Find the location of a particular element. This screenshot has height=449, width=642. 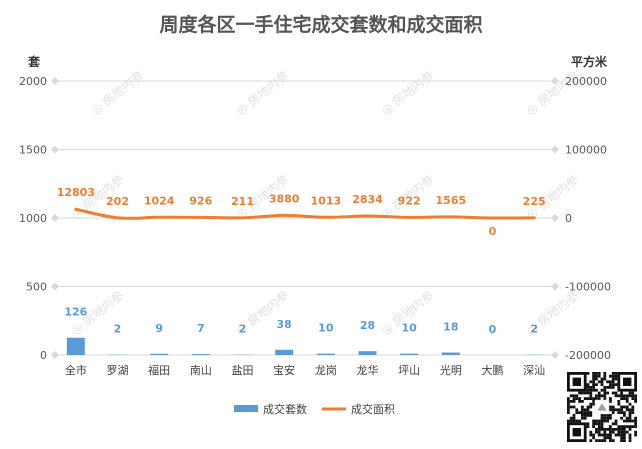

line-data-label: 922 is located at coordinates (409, 200).